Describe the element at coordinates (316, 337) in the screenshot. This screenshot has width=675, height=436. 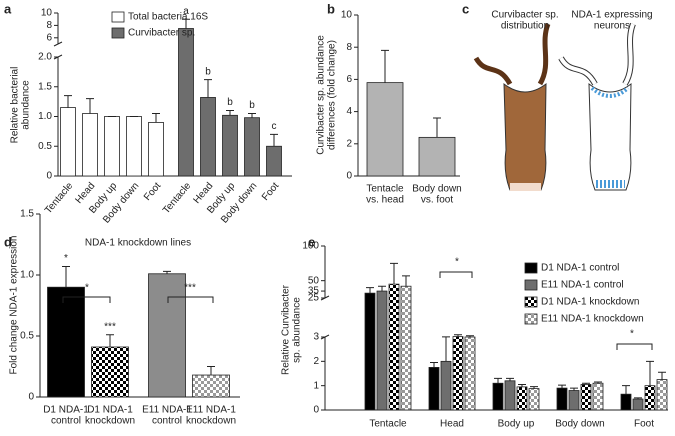
I see `y-tick-label: 3` at that location.